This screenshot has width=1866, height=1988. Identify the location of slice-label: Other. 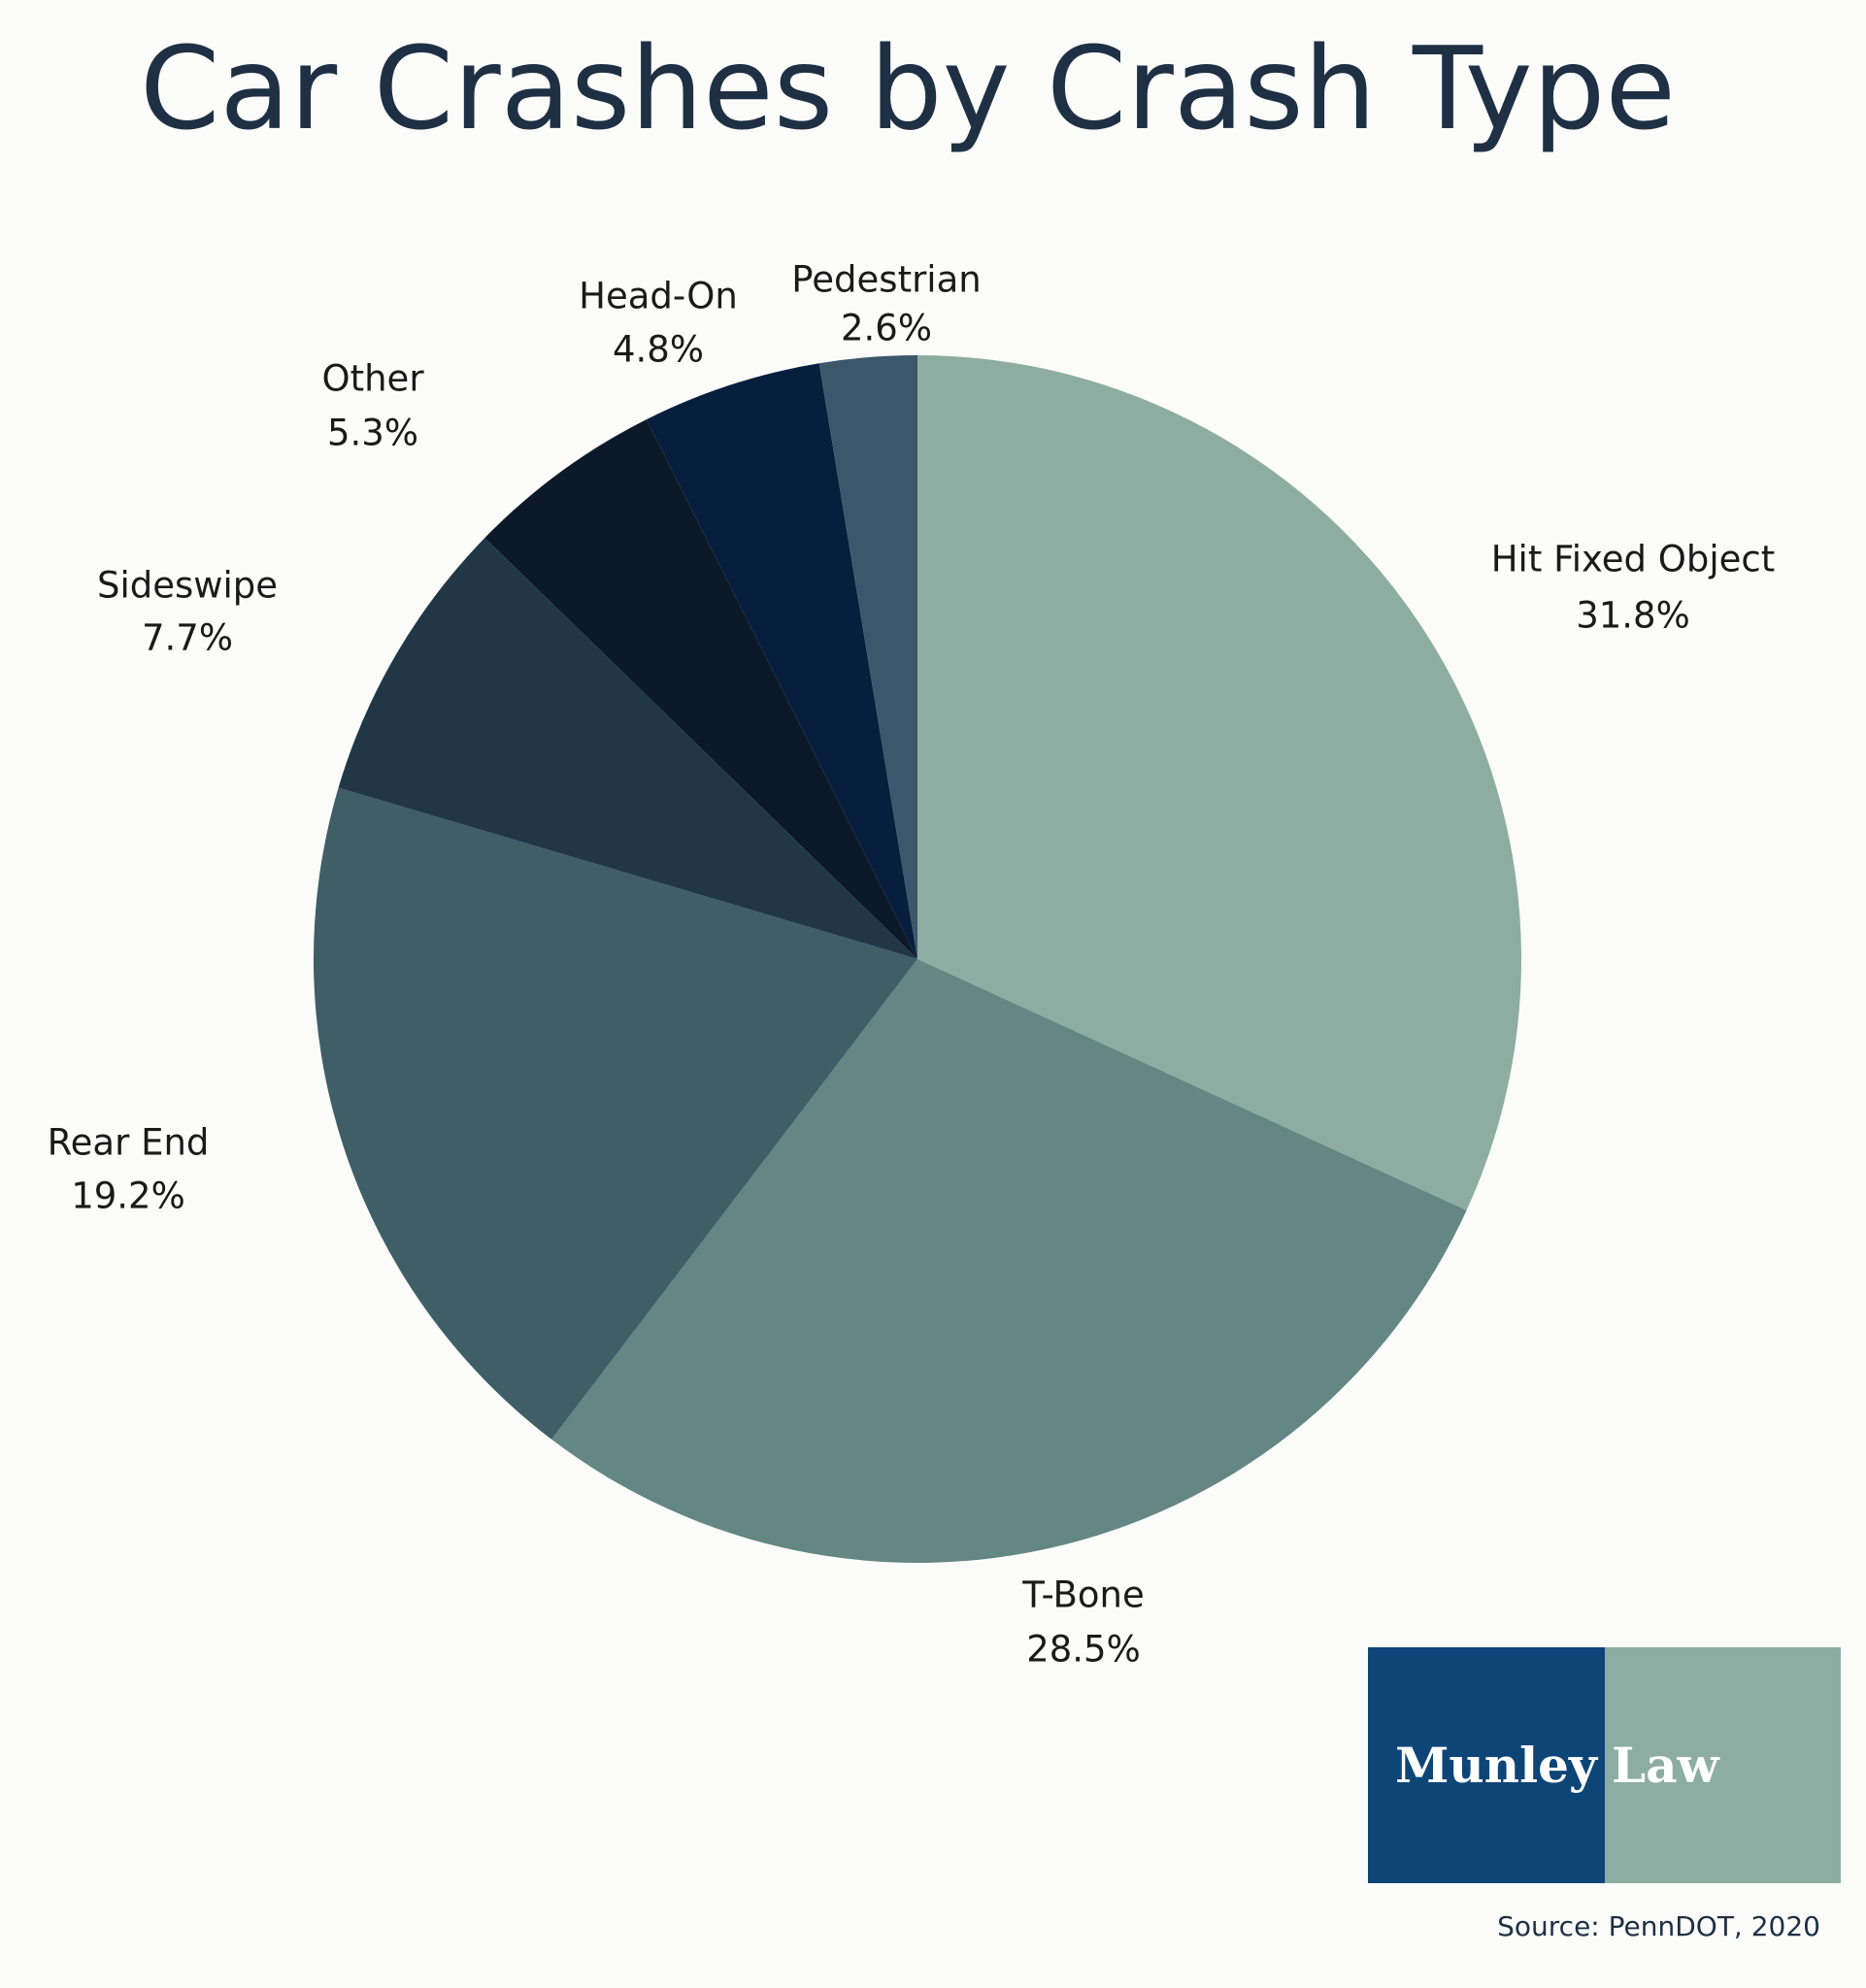
(372, 379).